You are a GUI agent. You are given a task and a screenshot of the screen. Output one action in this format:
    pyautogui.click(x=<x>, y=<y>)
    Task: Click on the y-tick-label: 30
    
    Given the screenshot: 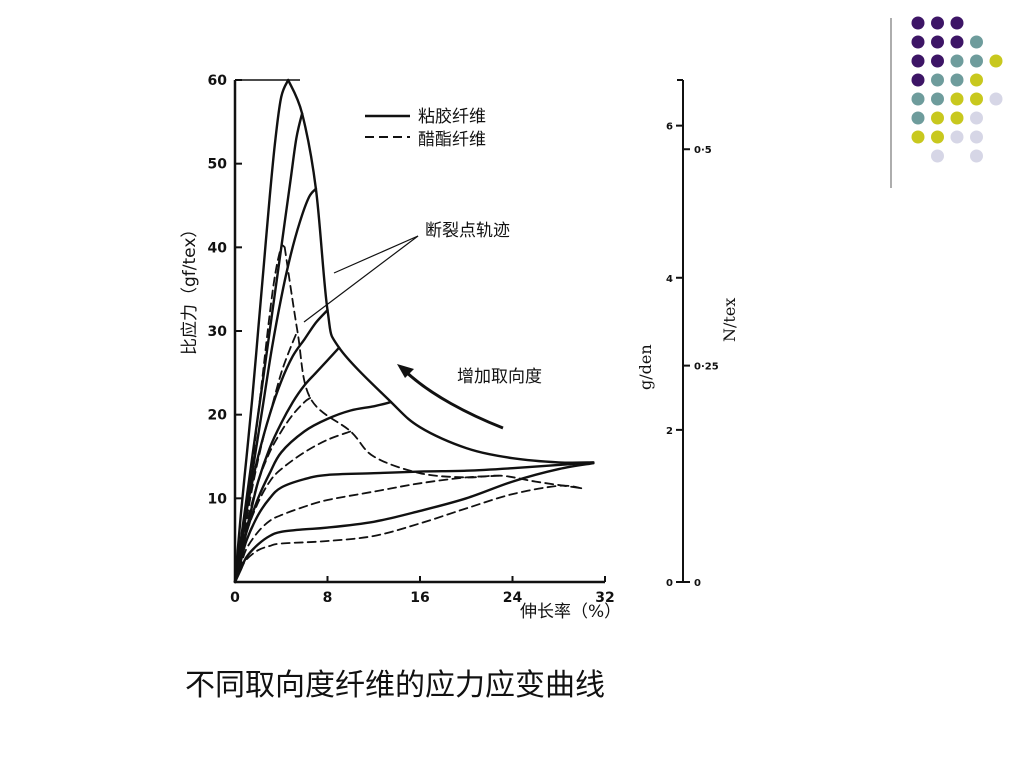 What is the action you would take?
    pyautogui.click(x=218, y=332)
    